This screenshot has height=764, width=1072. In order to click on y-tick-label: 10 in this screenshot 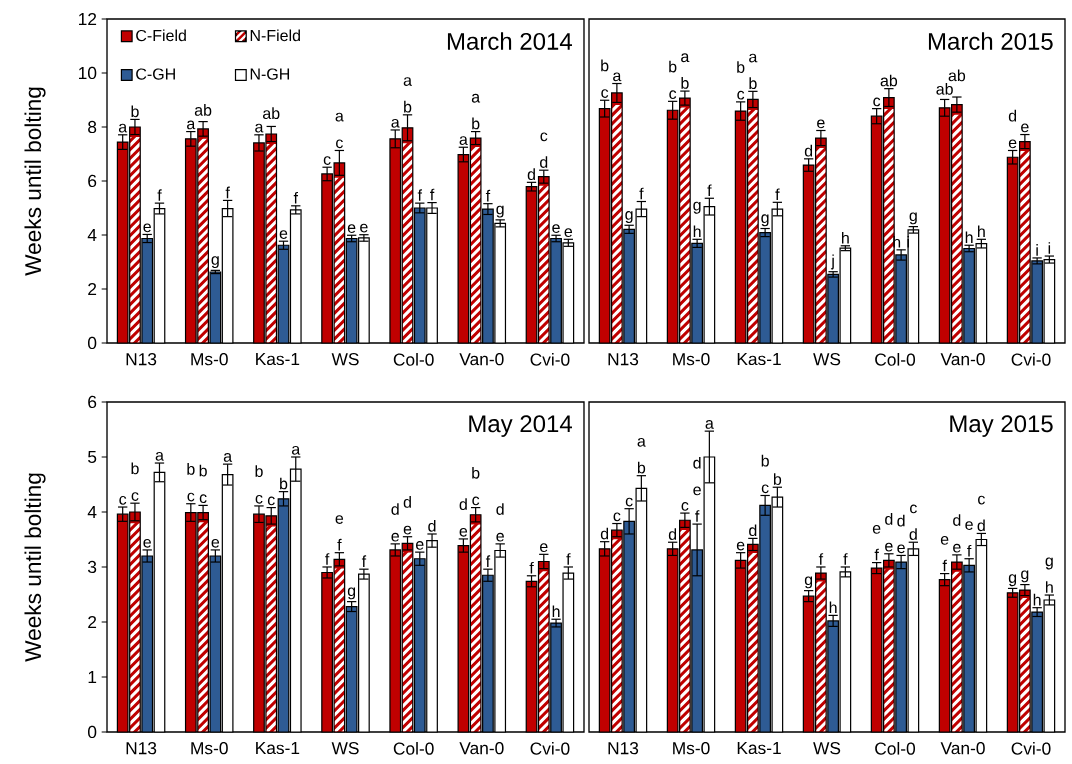, I will do `click(88, 73)`.